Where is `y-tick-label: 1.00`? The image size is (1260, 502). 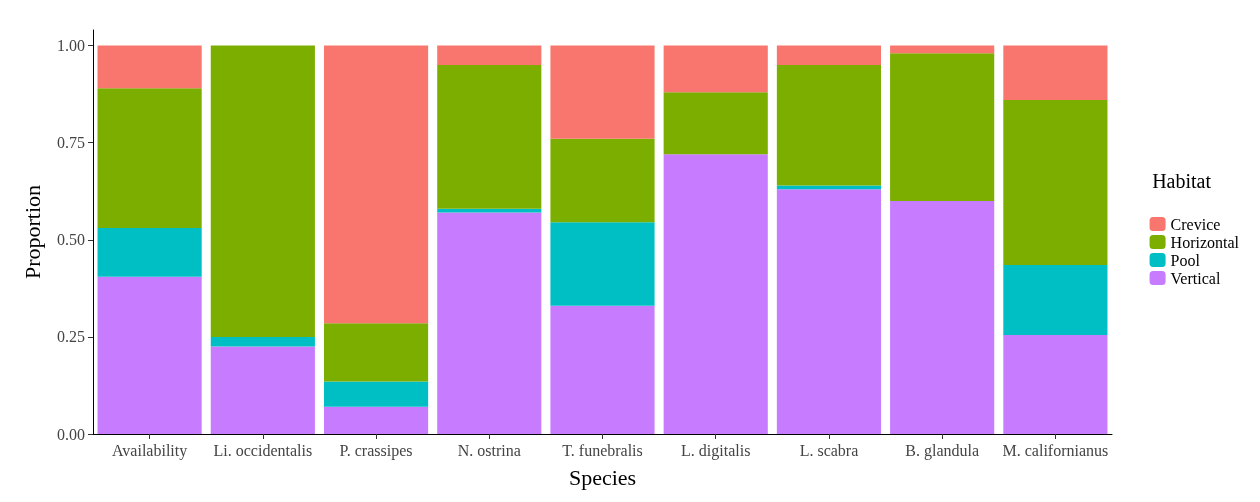 y-tick-label: 1.00 is located at coordinates (71, 46).